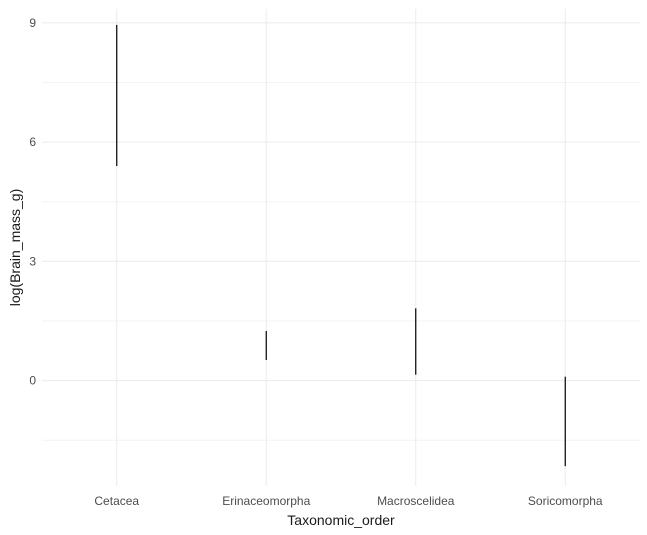 This screenshot has height=535, width=647. What do you see at coordinates (341, 520) in the screenshot?
I see `x-axis-title: Taxonomic_order` at bounding box center [341, 520].